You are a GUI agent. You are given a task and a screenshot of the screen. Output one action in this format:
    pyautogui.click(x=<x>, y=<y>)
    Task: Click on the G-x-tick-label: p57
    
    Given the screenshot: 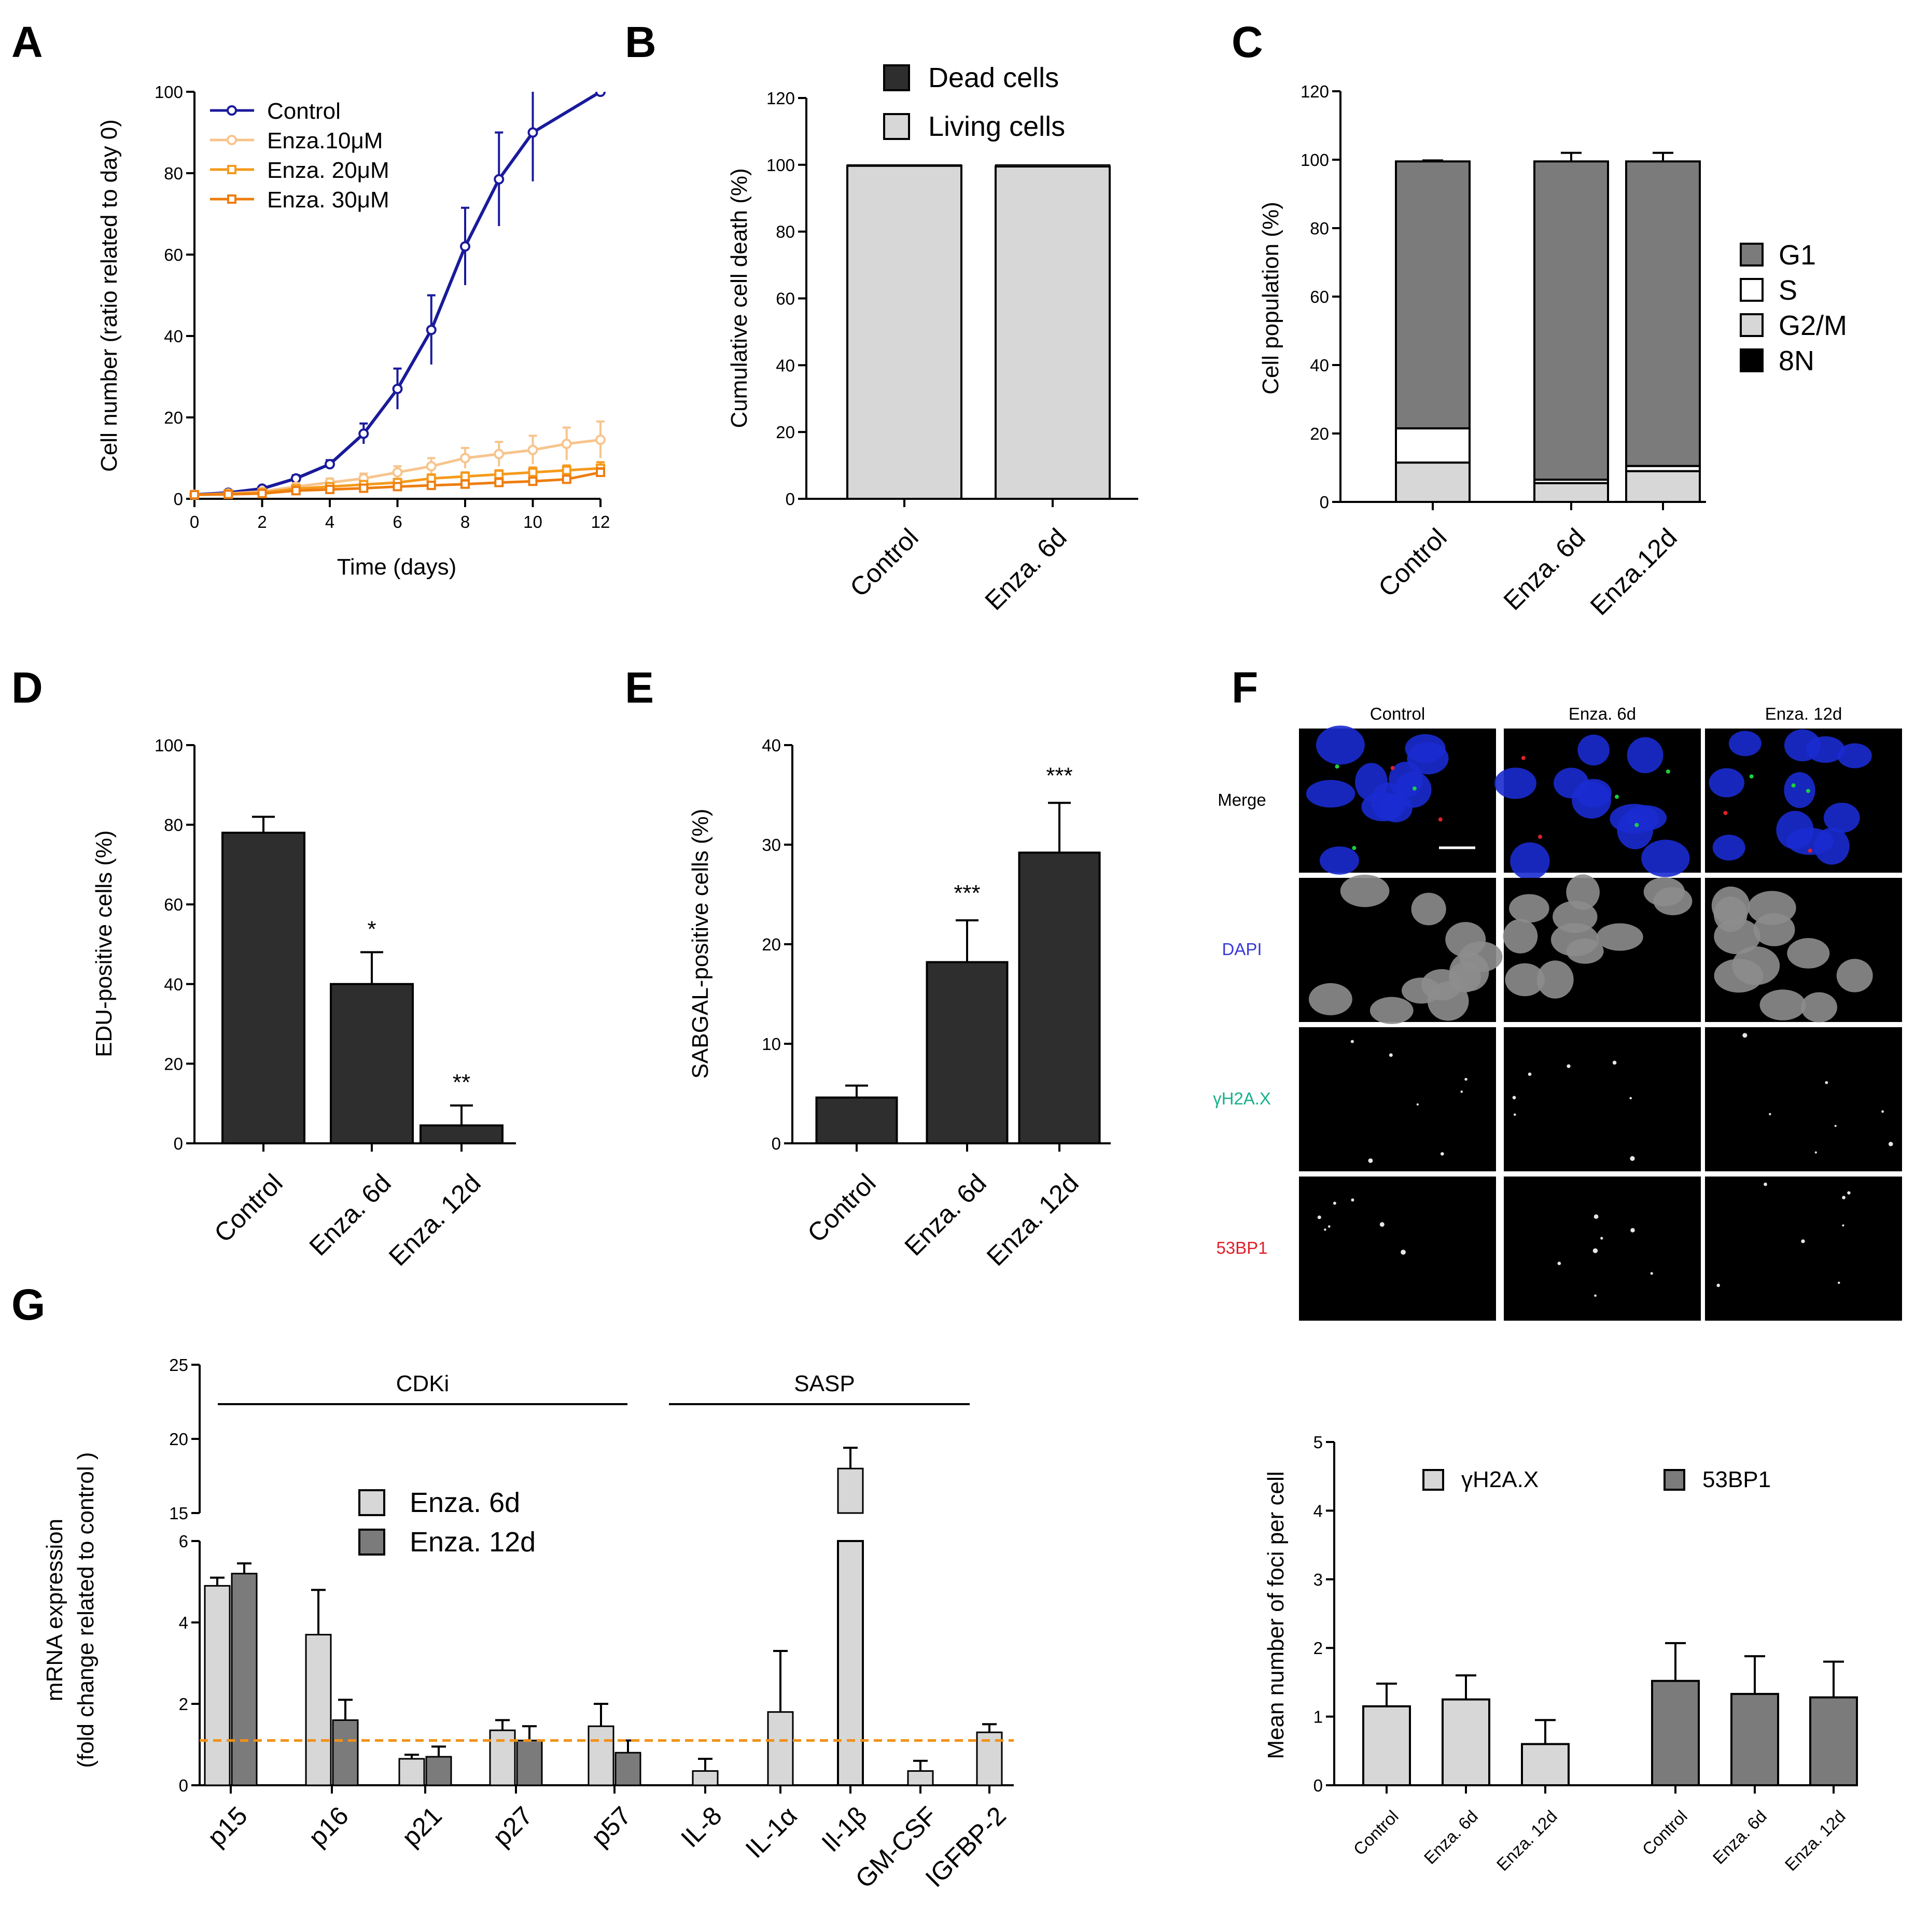 What is the action you would take?
    pyautogui.click(x=611, y=1826)
    